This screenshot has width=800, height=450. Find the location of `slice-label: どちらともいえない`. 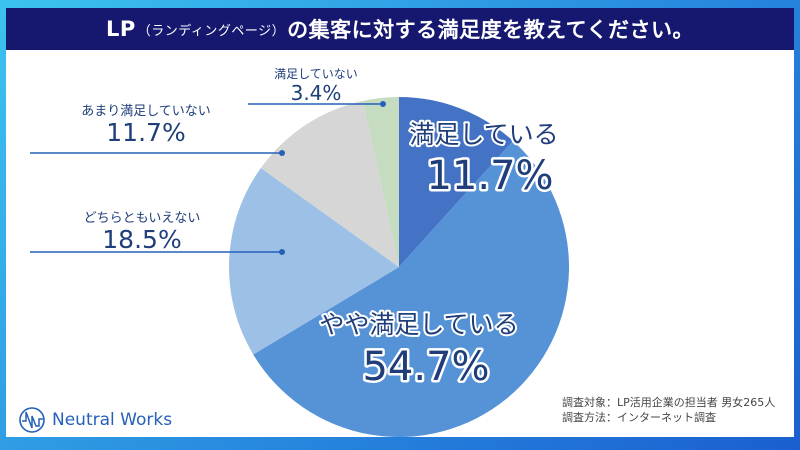

slice-label: どちらともいえない is located at coordinates (142, 218).